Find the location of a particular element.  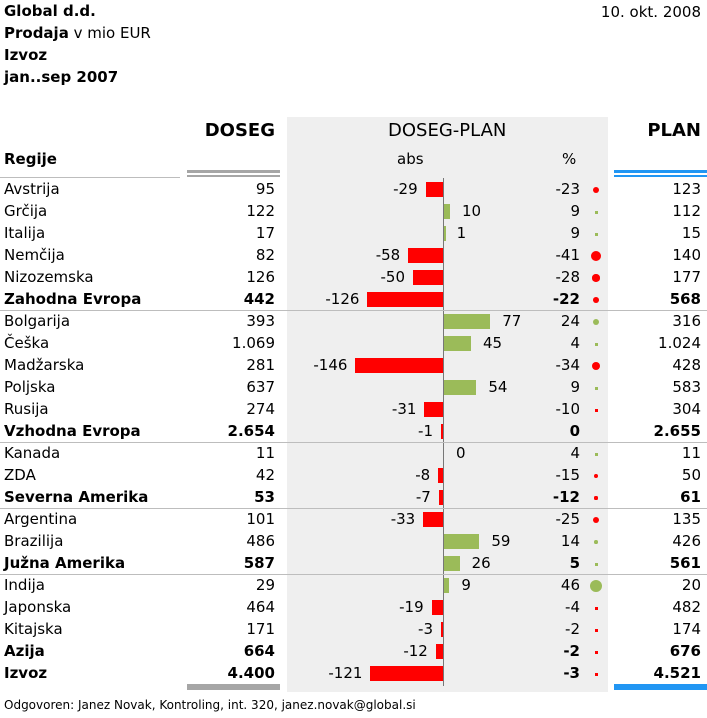

variance-label: -31 is located at coordinates (404, 409).